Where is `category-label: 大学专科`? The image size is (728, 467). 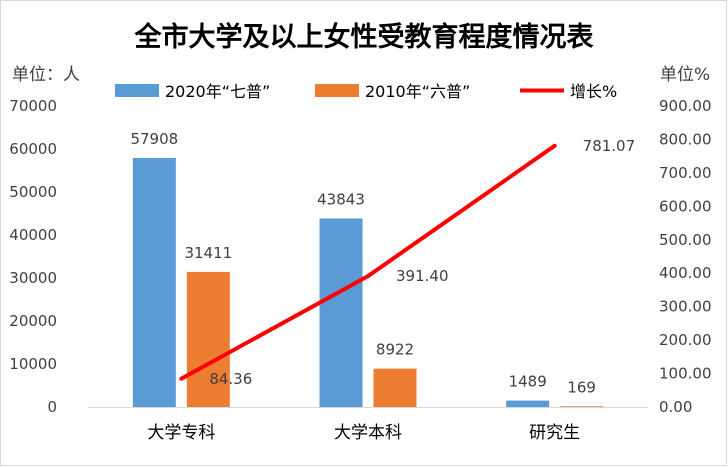
category-label: 大学专科 is located at coordinates (181, 433).